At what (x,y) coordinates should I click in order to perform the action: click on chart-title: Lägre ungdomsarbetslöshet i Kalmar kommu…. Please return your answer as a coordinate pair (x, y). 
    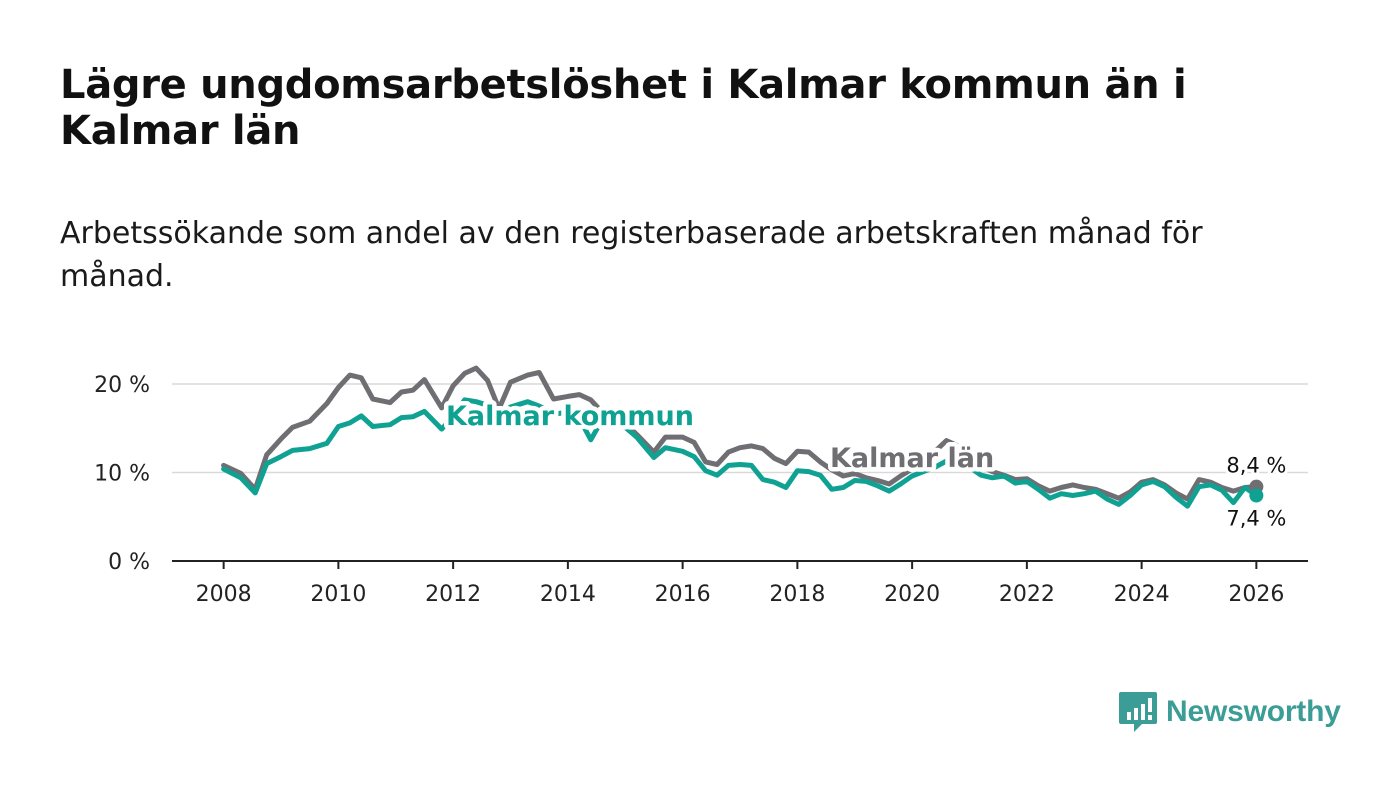
    Looking at the image, I should click on (623, 108).